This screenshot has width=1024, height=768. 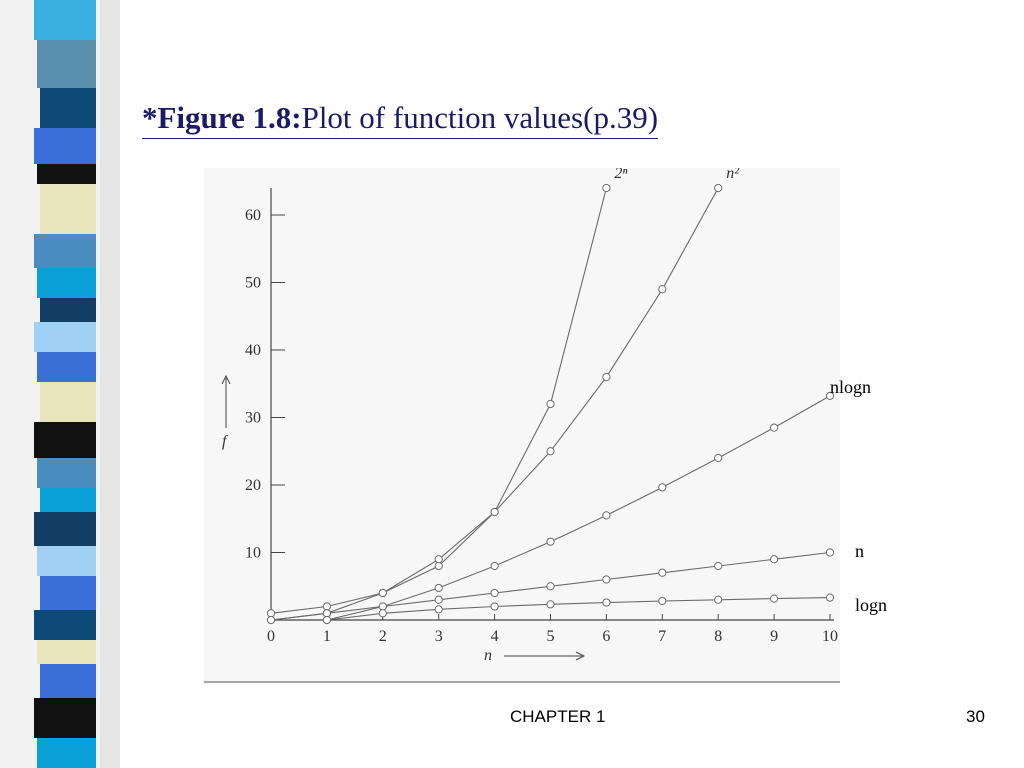 I want to click on x-tick-label: 1, so click(x=327, y=636).